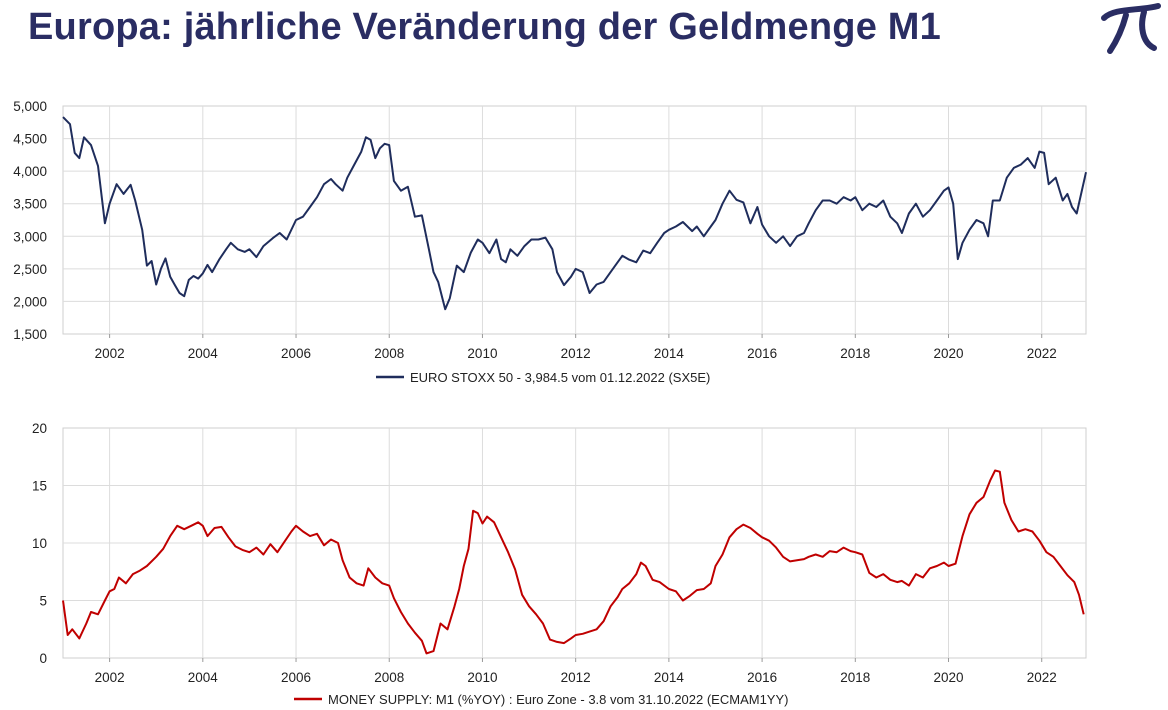 The width and height of the screenshot is (1168, 710). I want to click on chart-1-y-tick-label: 0, so click(43, 658).